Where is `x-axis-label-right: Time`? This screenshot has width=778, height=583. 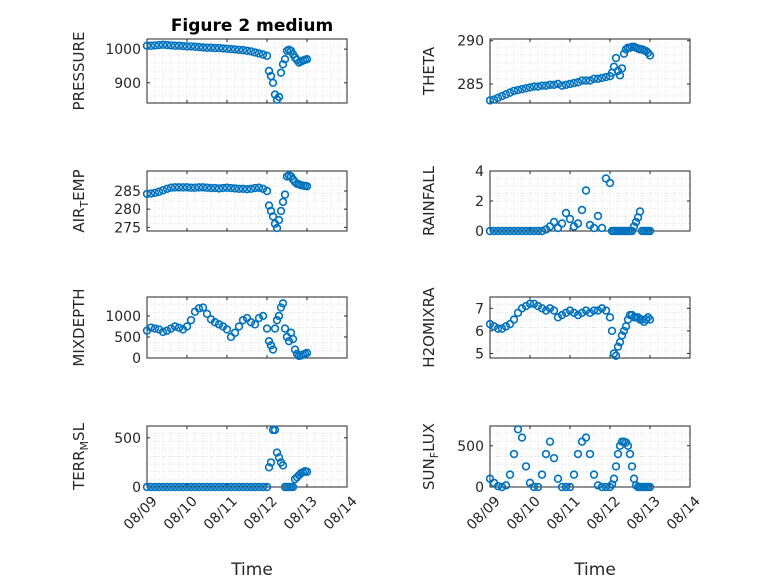
x-axis-label-right: Time is located at coordinates (594, 570).